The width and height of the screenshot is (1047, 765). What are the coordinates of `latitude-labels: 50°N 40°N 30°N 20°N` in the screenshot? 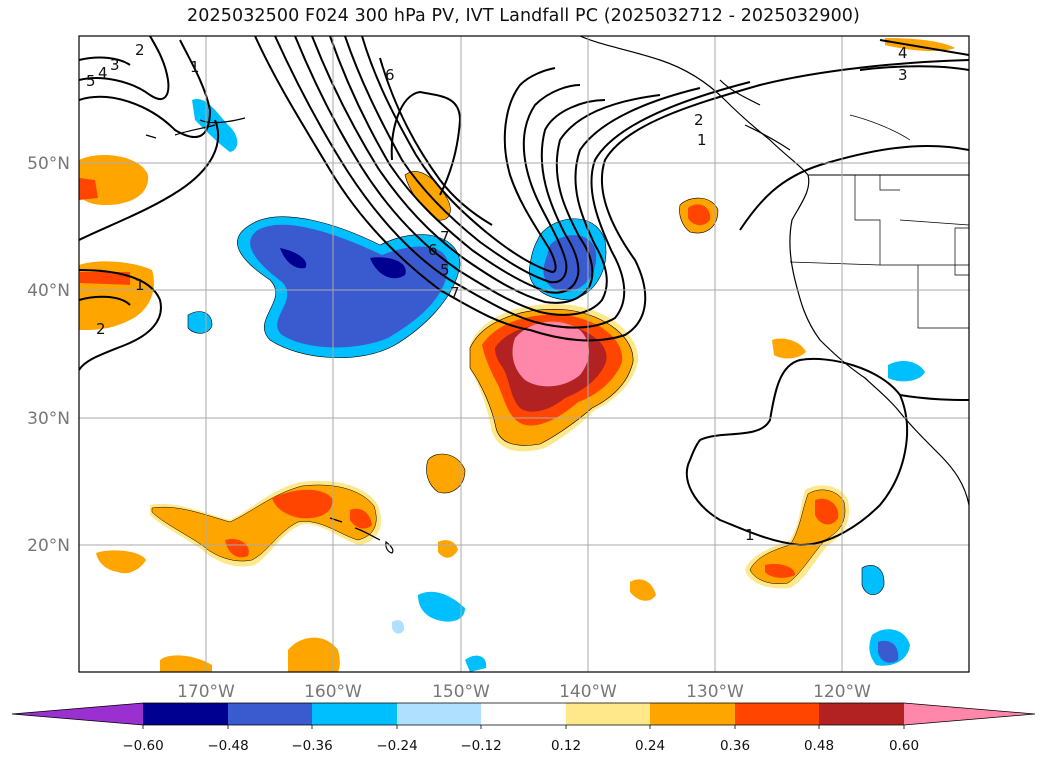 It's located at (48, 355).